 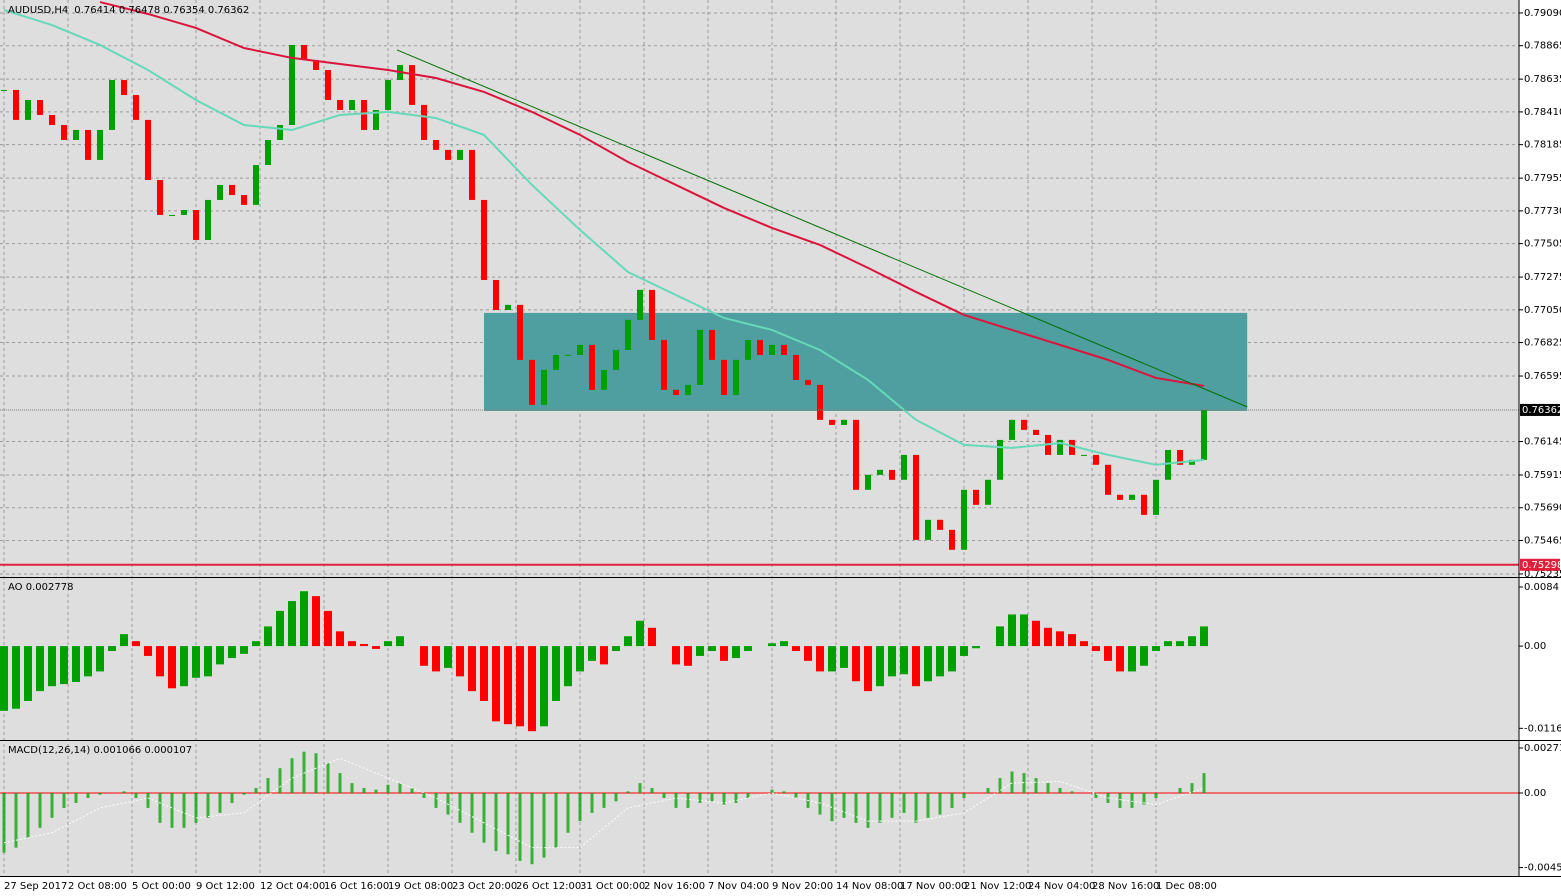 What do you see at coordinates (1186, 886) in the screenshot?
I see `x-tick-label: 1 Dec 08:00` at bounding box center [1186, 886].